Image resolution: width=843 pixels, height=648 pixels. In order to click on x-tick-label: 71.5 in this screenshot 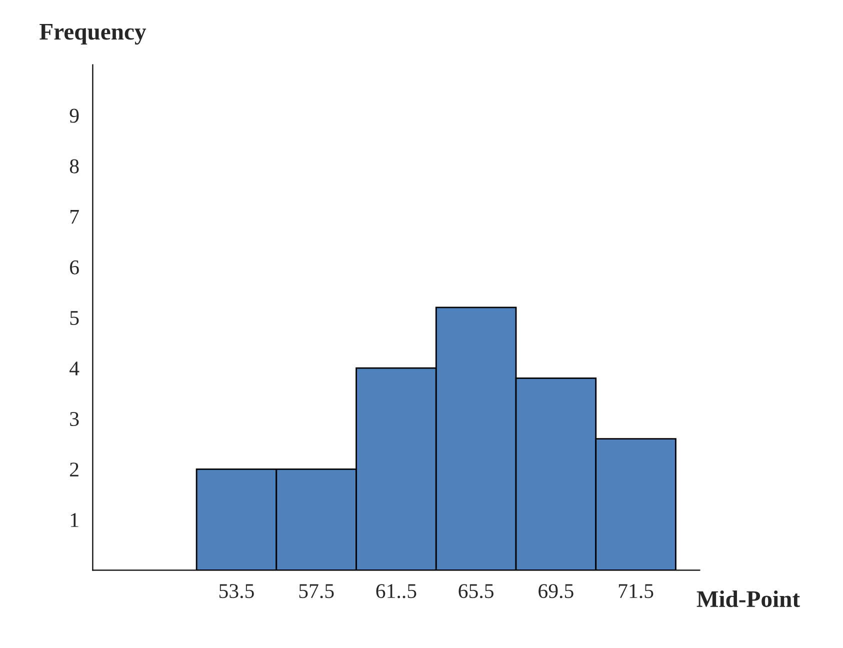, I will do `click(636, 591)`.